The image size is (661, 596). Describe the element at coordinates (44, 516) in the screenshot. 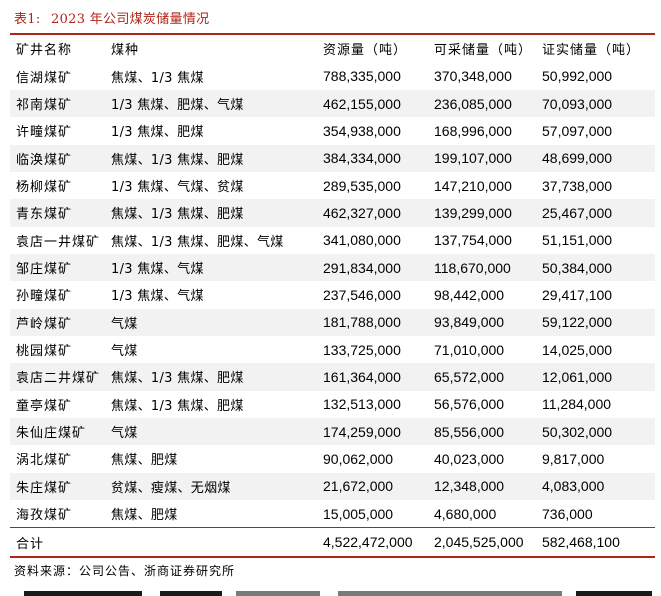

I see `cell-mine-name: 海孜煤矿` at that location.